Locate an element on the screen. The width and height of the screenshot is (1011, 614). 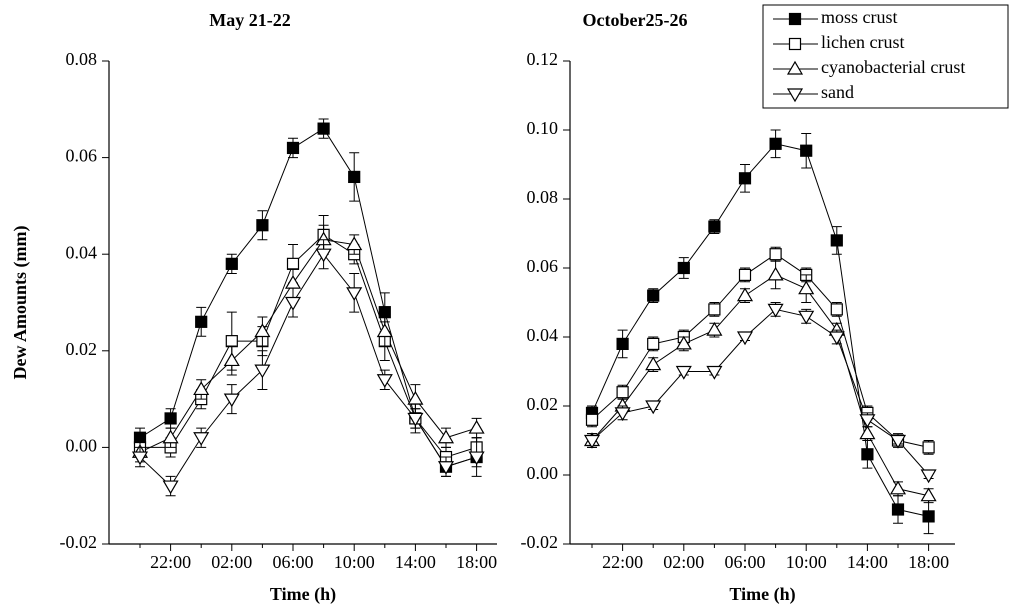
legend-label: sand is located at coordinates (837, 92).